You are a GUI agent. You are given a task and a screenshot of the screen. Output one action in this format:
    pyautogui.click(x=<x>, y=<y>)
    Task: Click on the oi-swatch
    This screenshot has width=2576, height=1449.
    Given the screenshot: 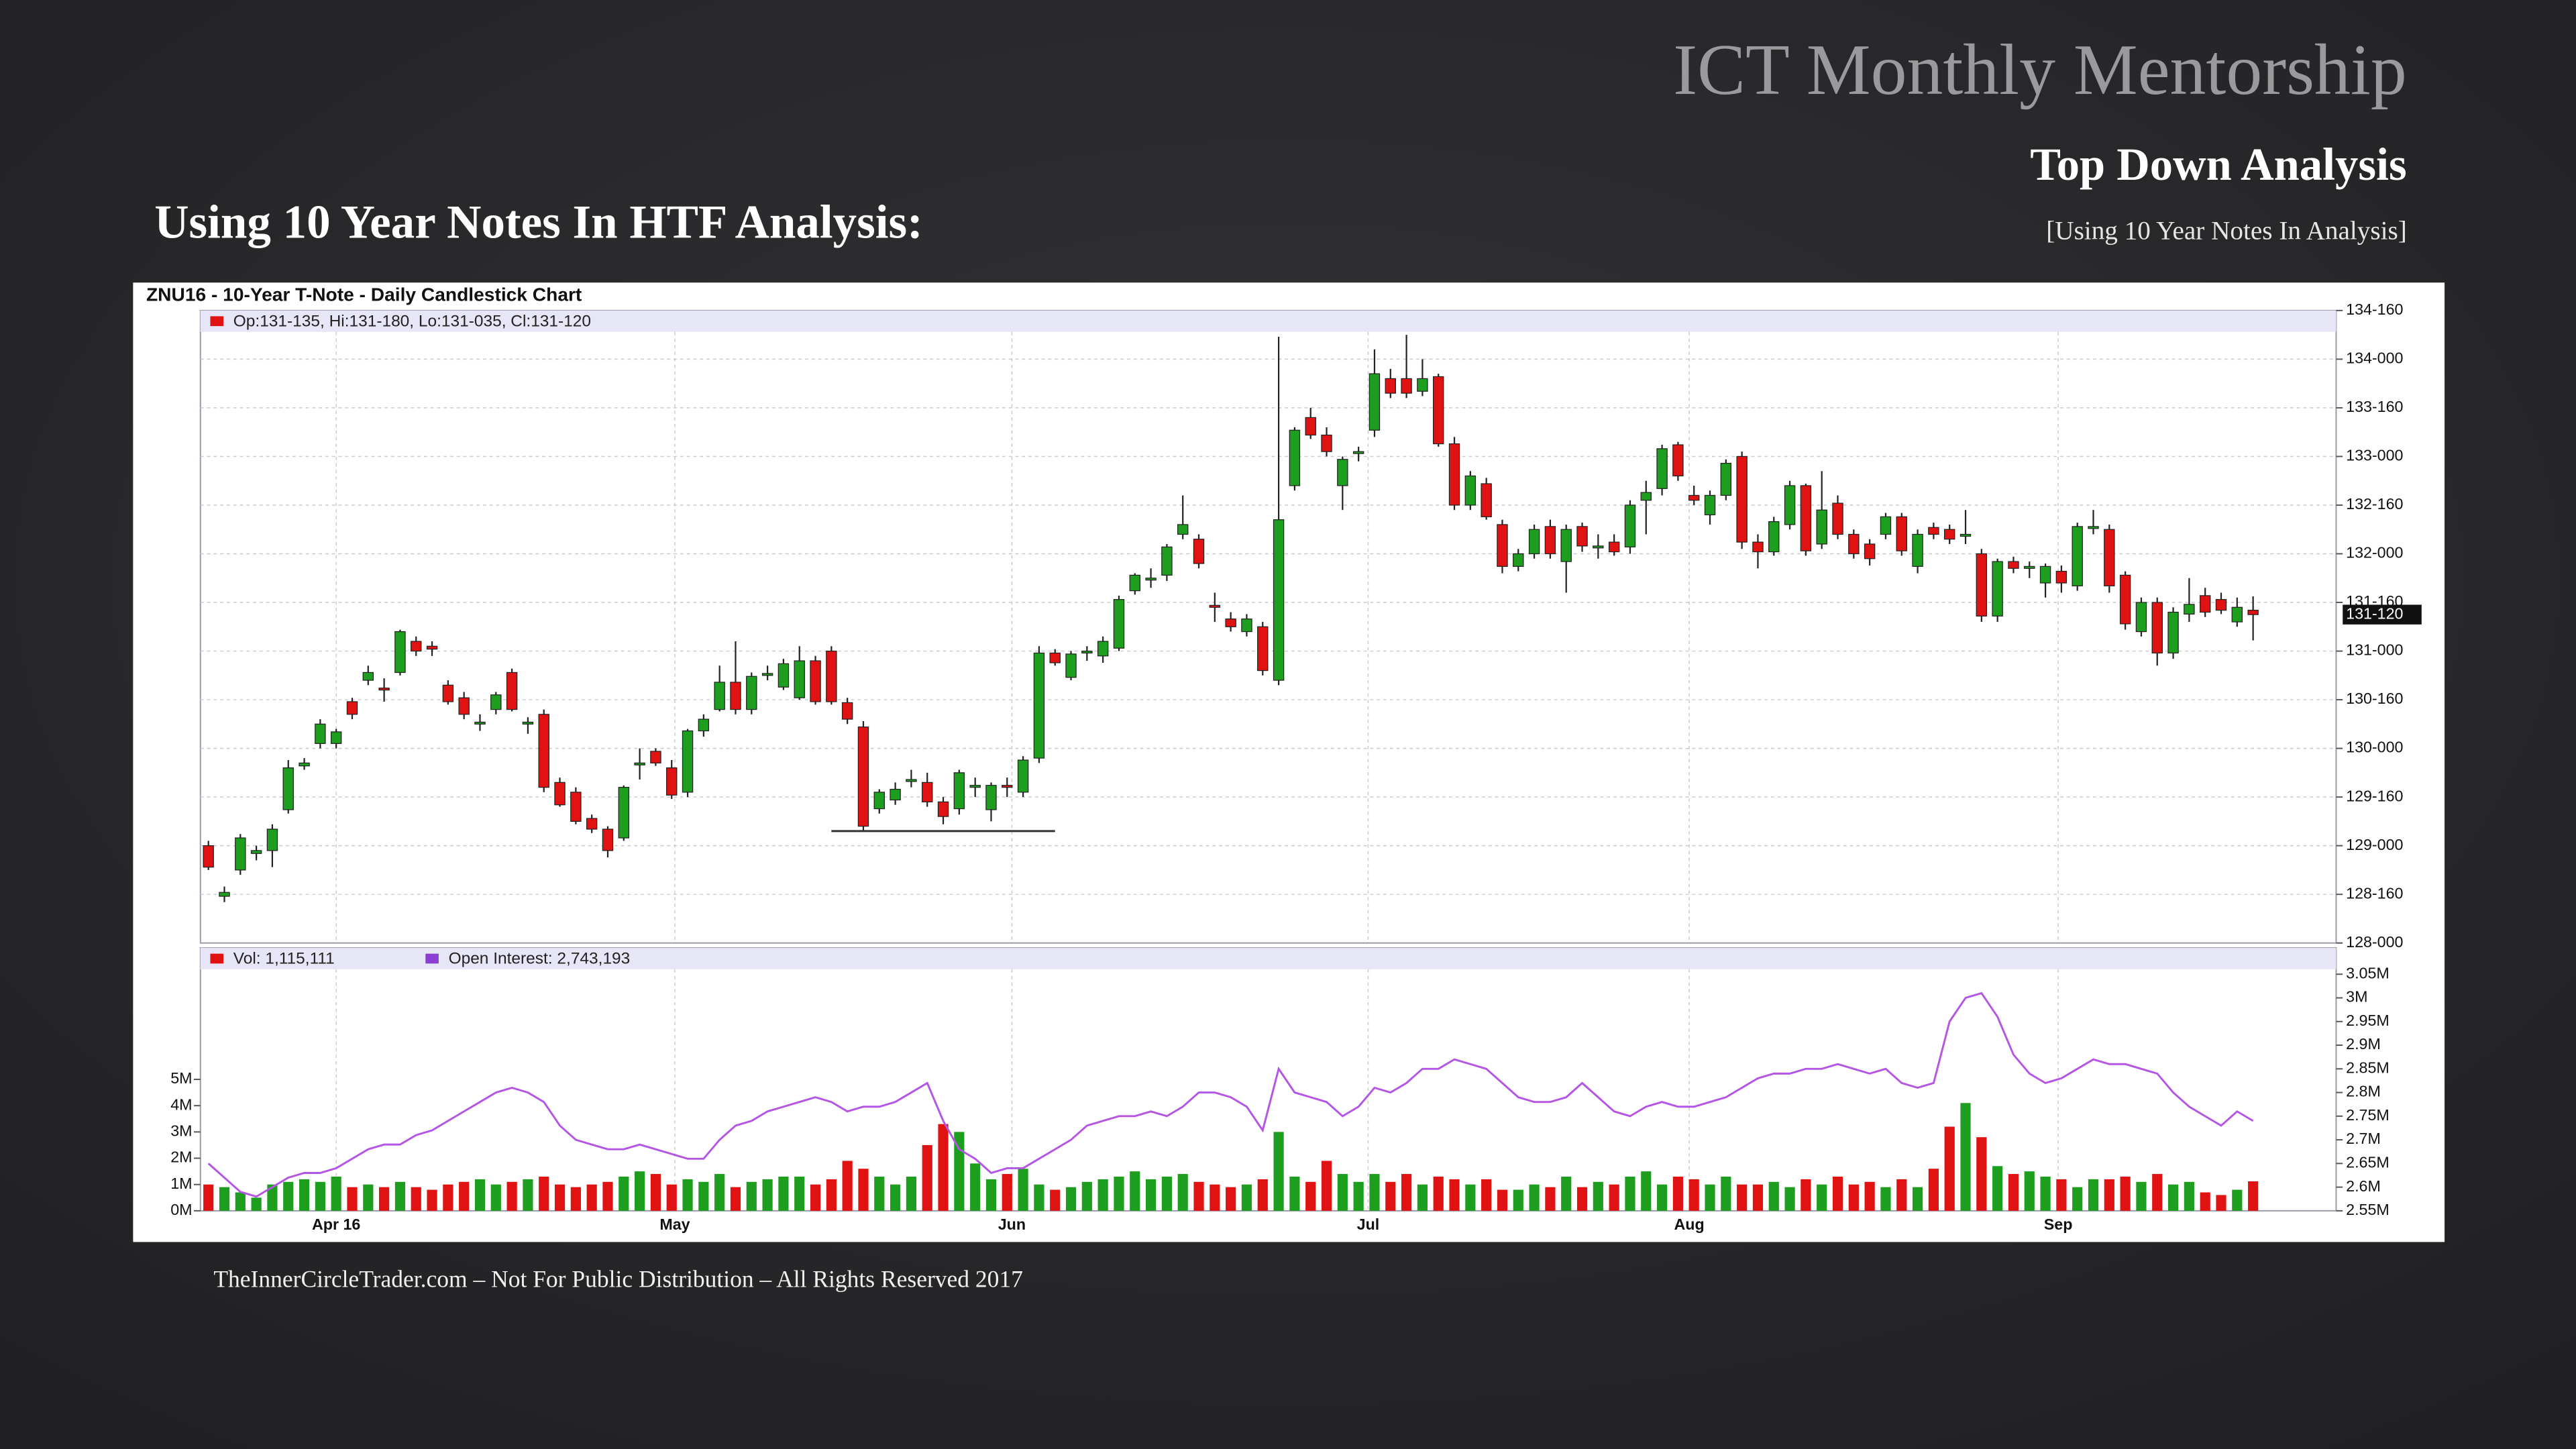 What is the action you would take?
    pyautogui.click(x=432, y=958)
    